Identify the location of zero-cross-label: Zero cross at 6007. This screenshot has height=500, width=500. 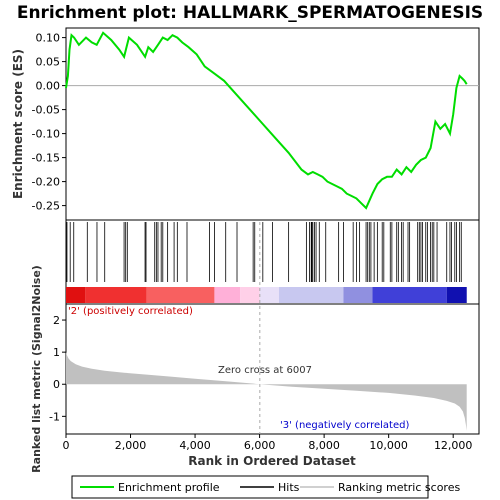
(265, 370).